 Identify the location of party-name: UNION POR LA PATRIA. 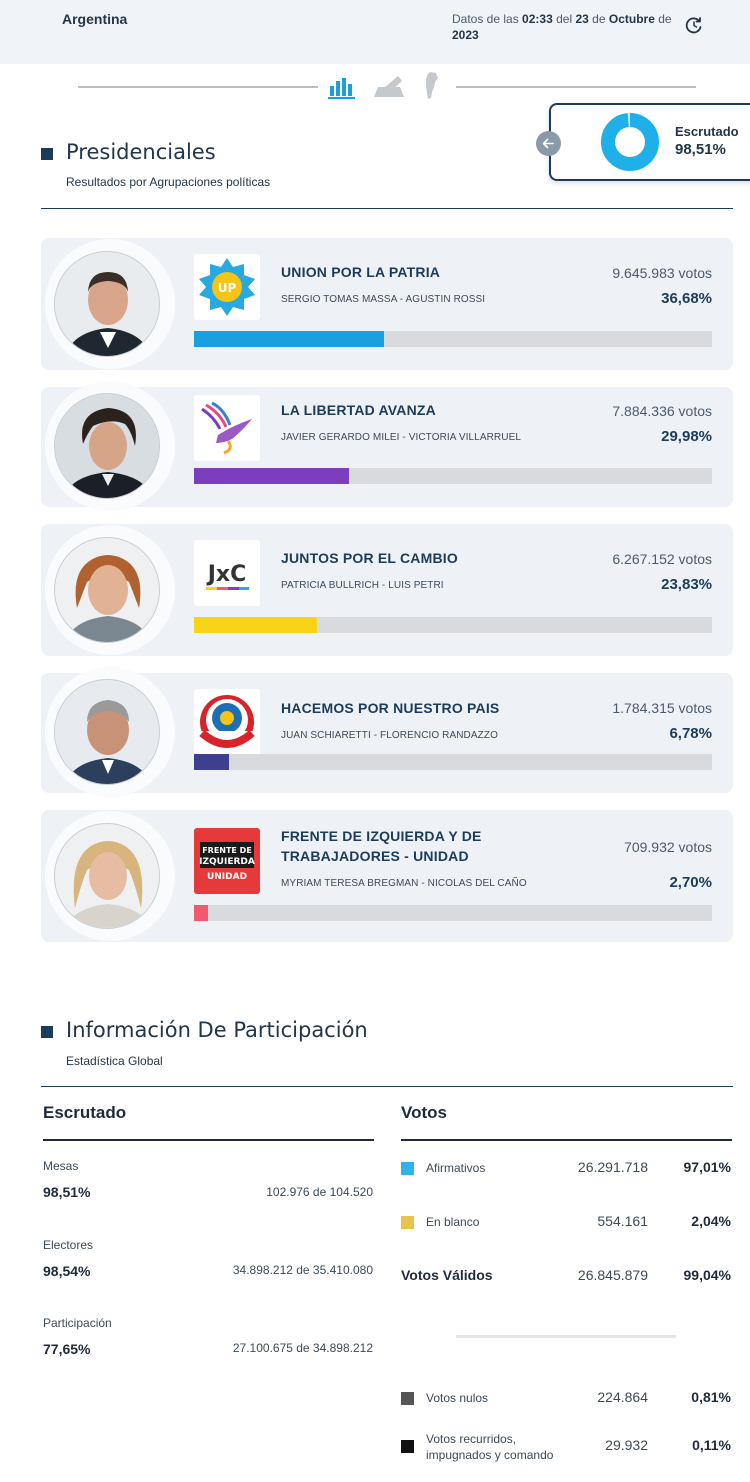
(361, 272).